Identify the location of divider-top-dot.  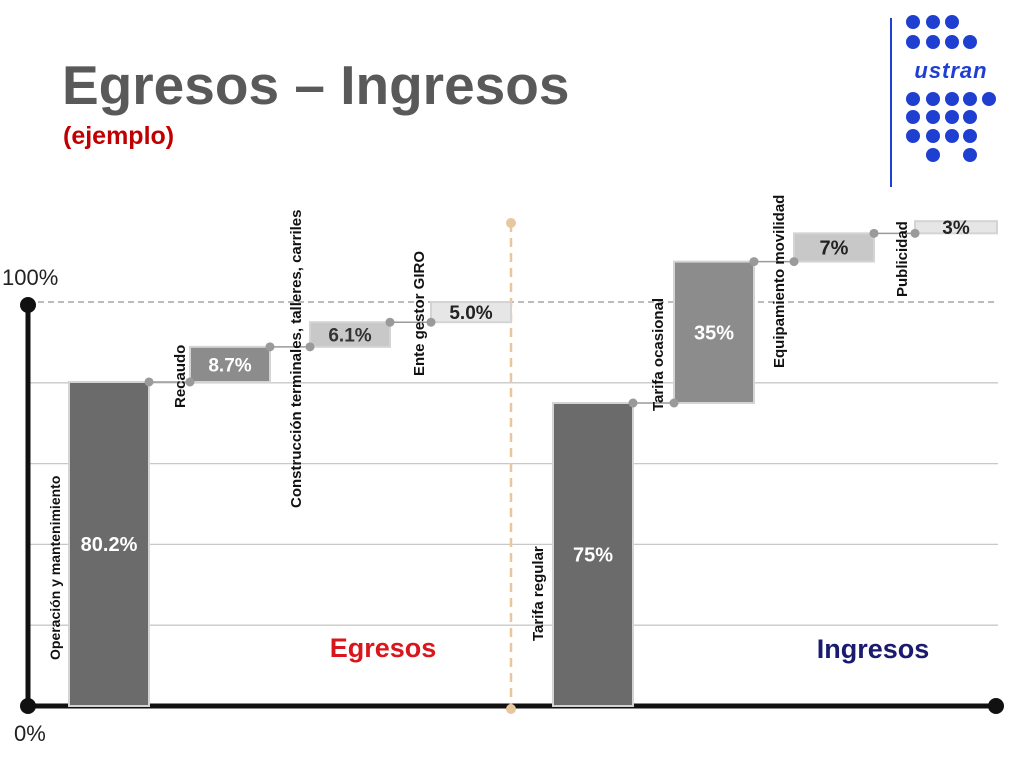
(511, 223).